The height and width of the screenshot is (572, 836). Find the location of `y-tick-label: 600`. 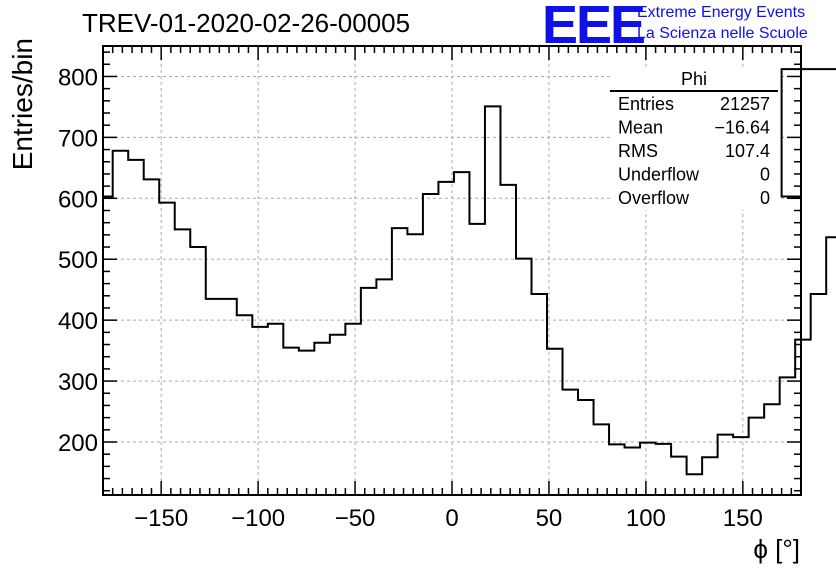

y-tick-label: 600 is located at coordinates (78, 199).